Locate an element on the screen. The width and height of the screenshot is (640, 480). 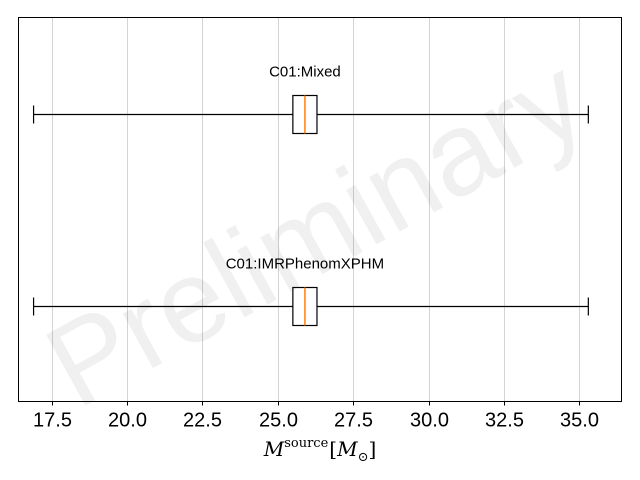
x-tick-label: 30.0 is located at coordinates (429, 421).